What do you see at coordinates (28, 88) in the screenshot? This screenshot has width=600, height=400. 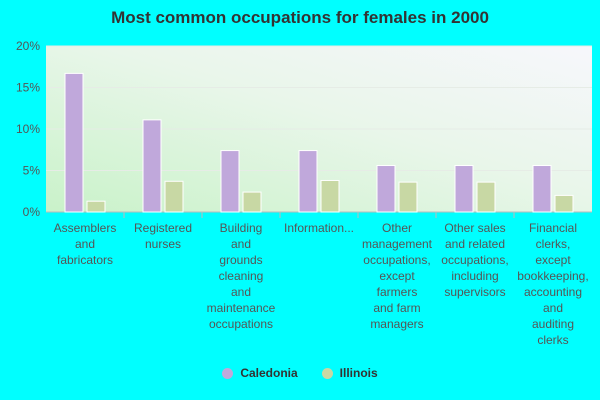 I see `y-tick-label: 15%` at bounding box center [28, 88].